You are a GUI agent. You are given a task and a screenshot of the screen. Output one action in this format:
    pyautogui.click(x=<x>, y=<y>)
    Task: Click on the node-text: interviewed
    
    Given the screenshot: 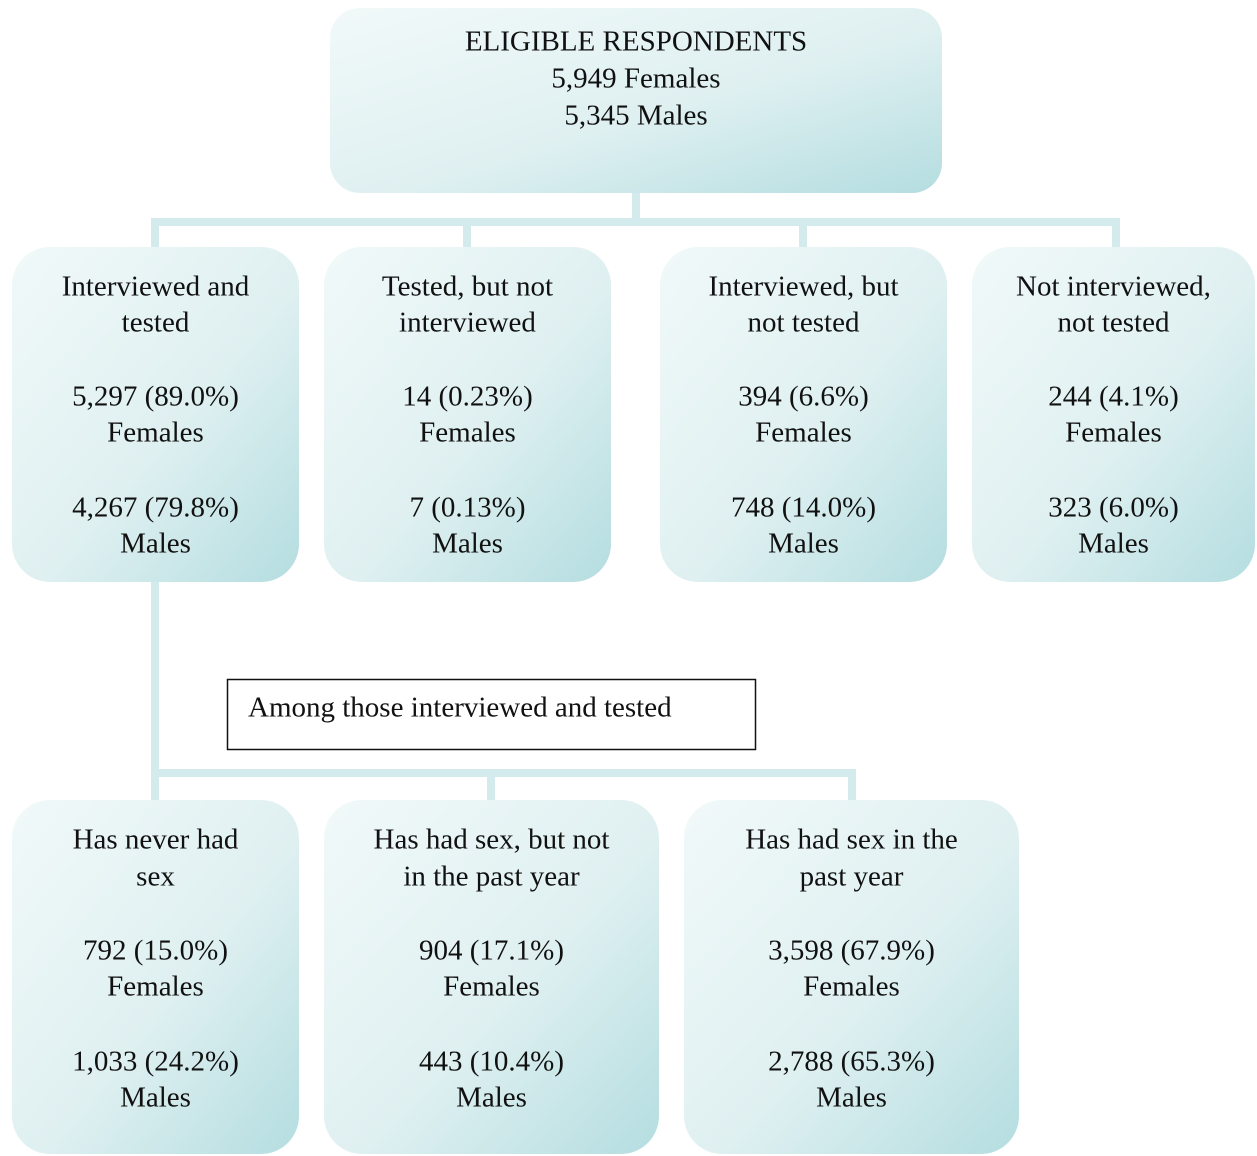 What is the action you would take?
    pyautogui.click(x=467, y=323)
    